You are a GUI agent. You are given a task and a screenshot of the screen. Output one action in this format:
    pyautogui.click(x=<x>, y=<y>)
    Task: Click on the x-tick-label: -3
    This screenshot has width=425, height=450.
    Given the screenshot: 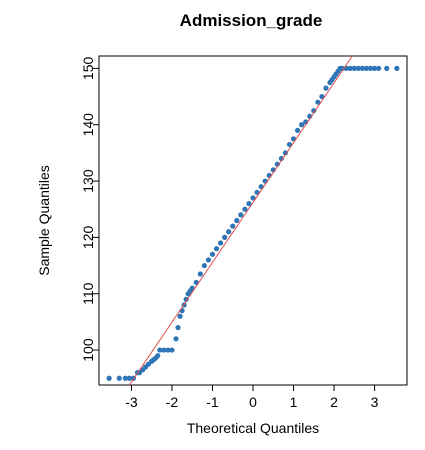 What is the action you would take?
    pyautogui.click(x=131, y=402)
    